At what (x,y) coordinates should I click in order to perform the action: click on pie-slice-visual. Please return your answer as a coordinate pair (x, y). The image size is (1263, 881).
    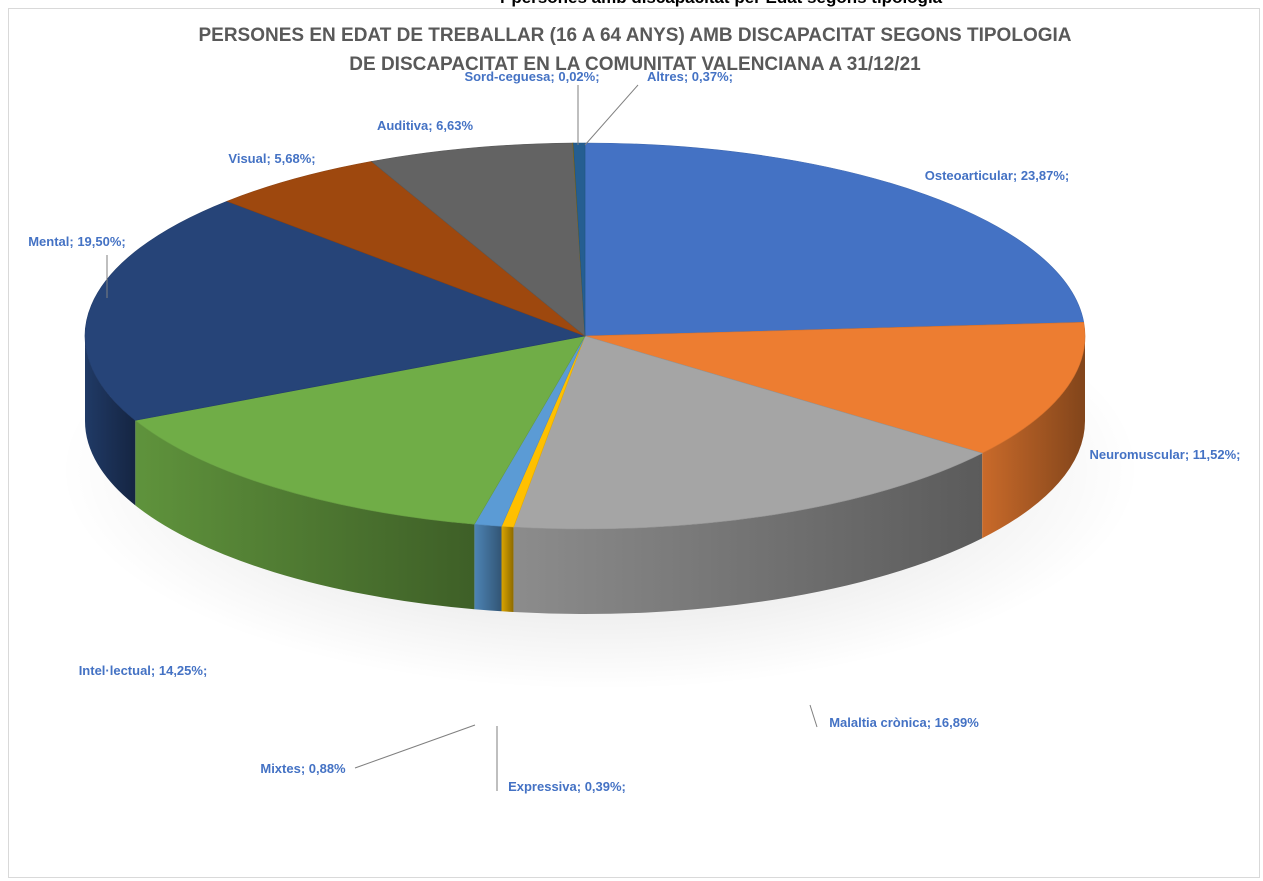
    Looking at the image, I should click on (406, 249).